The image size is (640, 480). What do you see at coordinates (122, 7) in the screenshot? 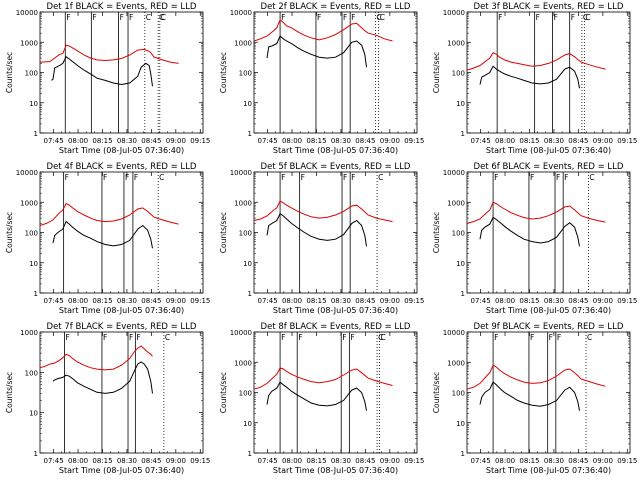
I see `panel-title: Det 1f BLACK = Events, RED = LLD` at bounding box center [122, 7].